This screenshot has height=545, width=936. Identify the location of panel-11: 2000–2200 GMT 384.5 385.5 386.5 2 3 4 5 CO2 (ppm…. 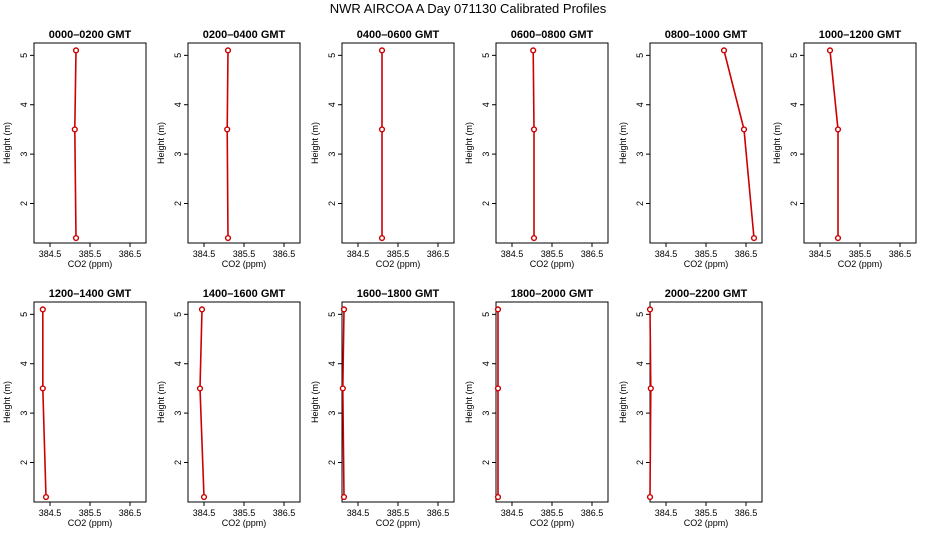
(690, 408).